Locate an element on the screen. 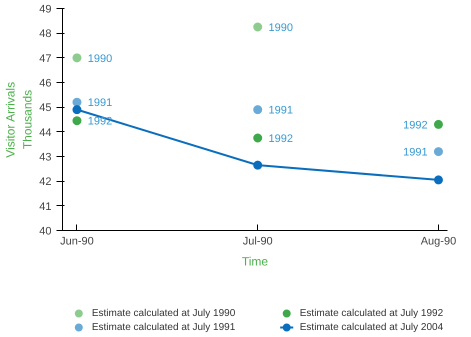  x-axis-title: Time is located at coordinates (255, 261).